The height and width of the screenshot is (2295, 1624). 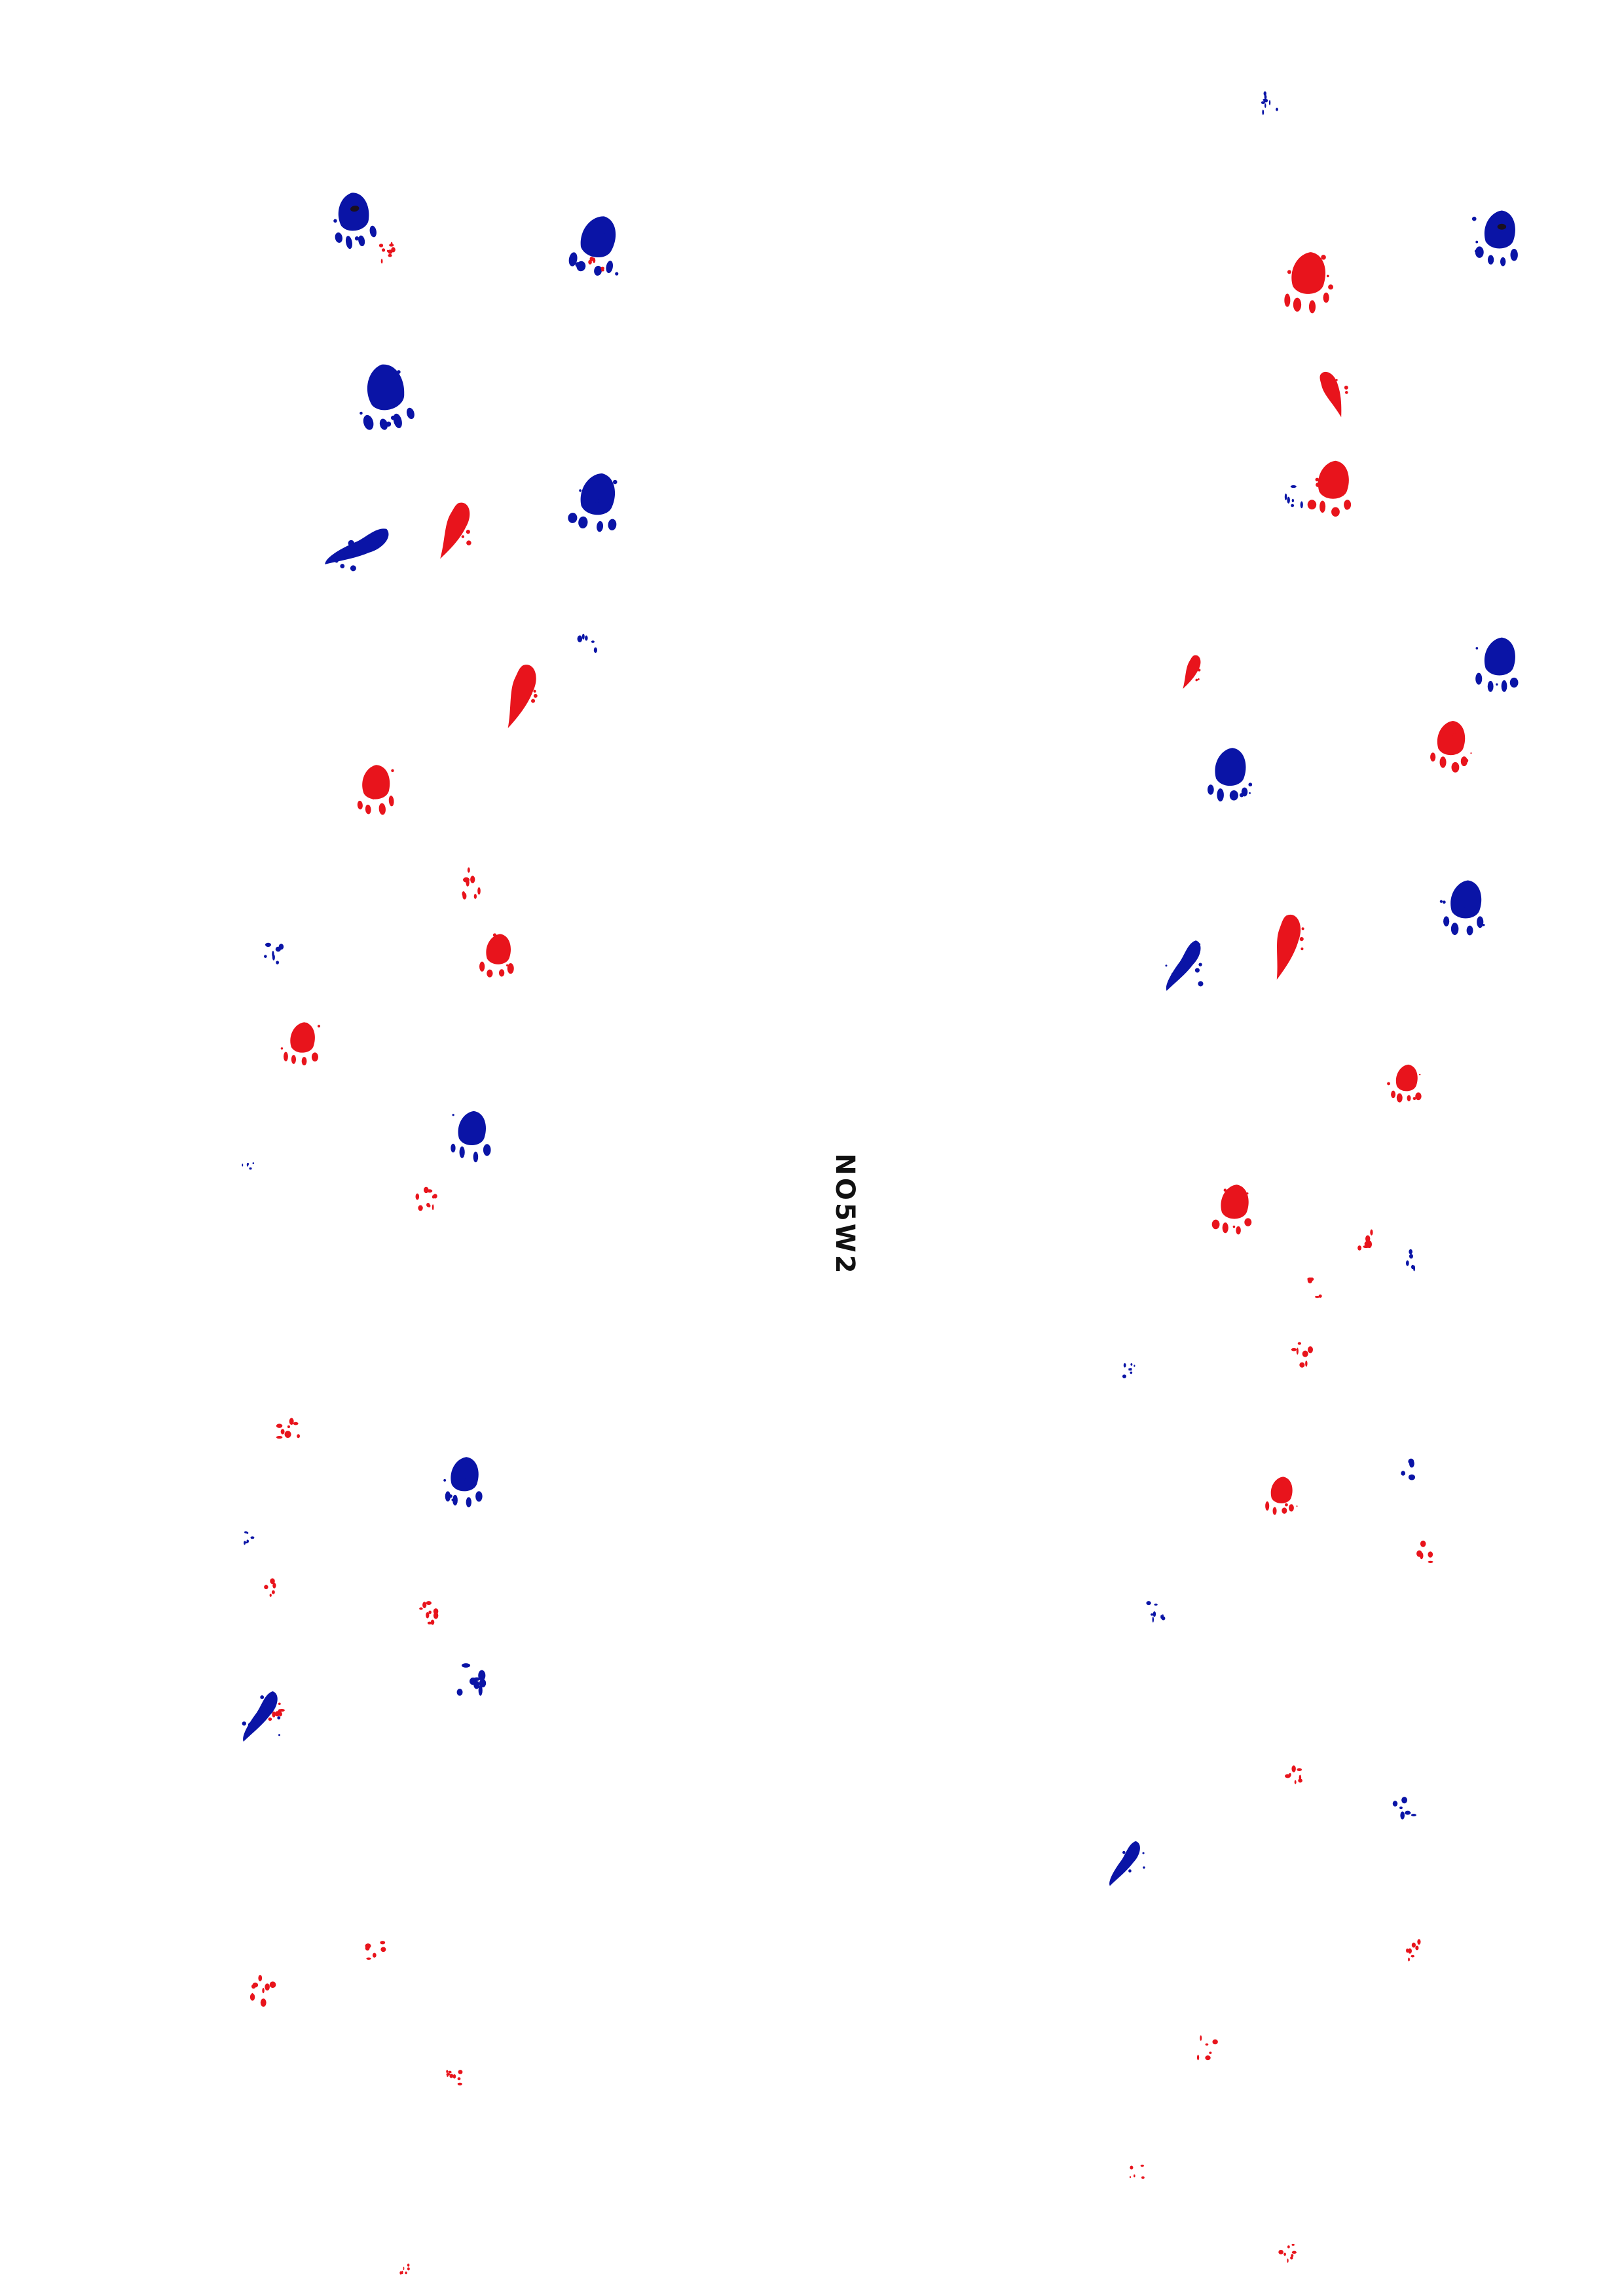 What do you see at coordinates (845, 1214) in the screenshot?
I see `specimen-label: NO5W2` at bounding box center [845, 1214].